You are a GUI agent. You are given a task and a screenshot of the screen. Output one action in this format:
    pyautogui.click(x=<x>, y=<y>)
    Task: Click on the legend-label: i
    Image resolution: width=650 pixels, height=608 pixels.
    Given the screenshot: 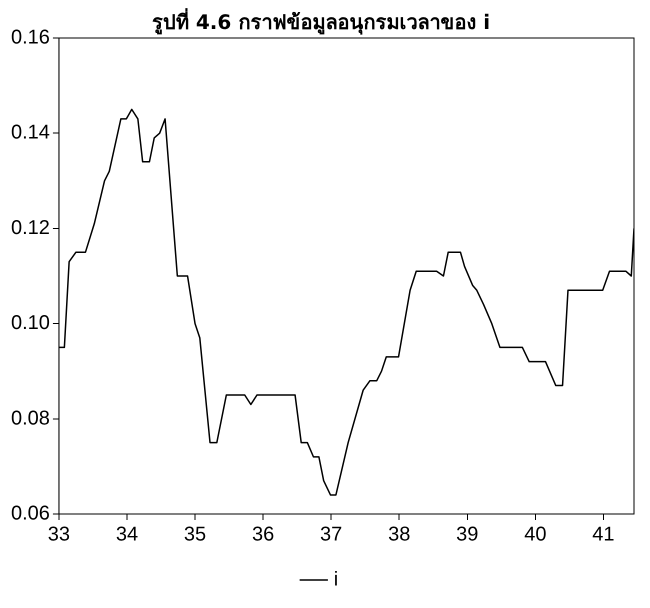 What is the action you would take?
    pyautogui.click(x=336, y=579)
    